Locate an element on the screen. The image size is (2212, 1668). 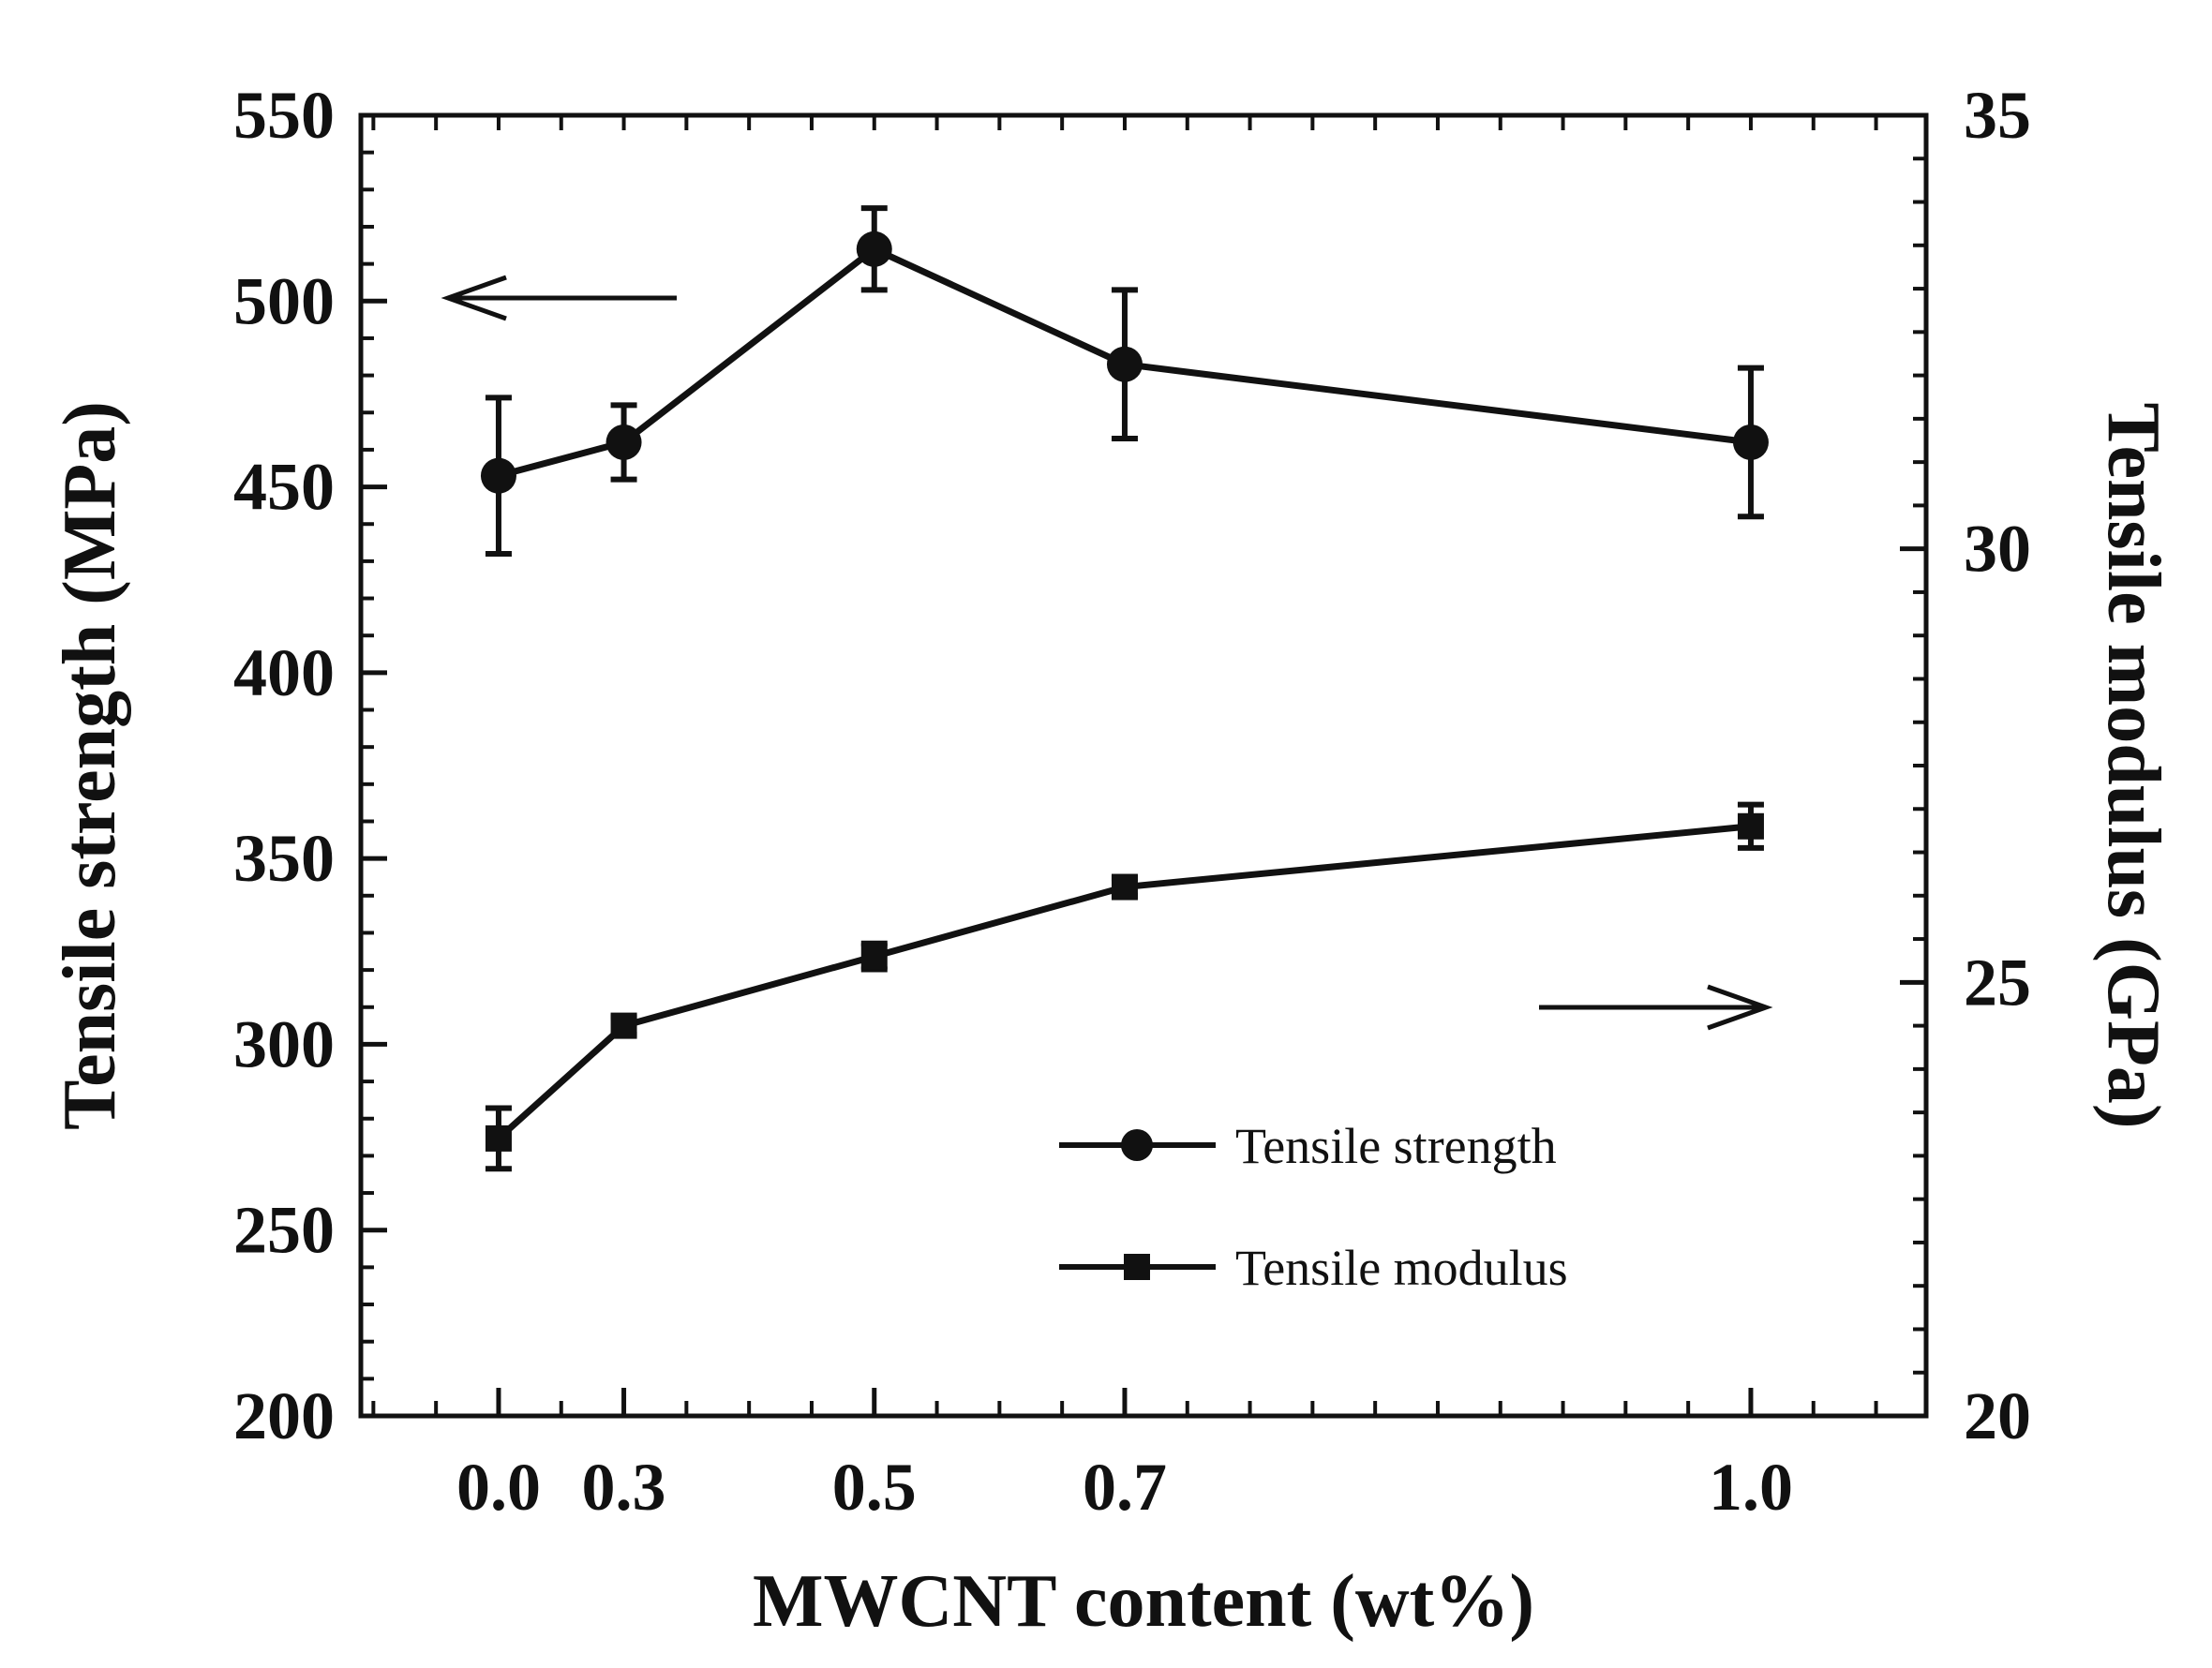
legend-label-tensile-modulus: Tensile modulus is located at coordinates (1401, 1268).